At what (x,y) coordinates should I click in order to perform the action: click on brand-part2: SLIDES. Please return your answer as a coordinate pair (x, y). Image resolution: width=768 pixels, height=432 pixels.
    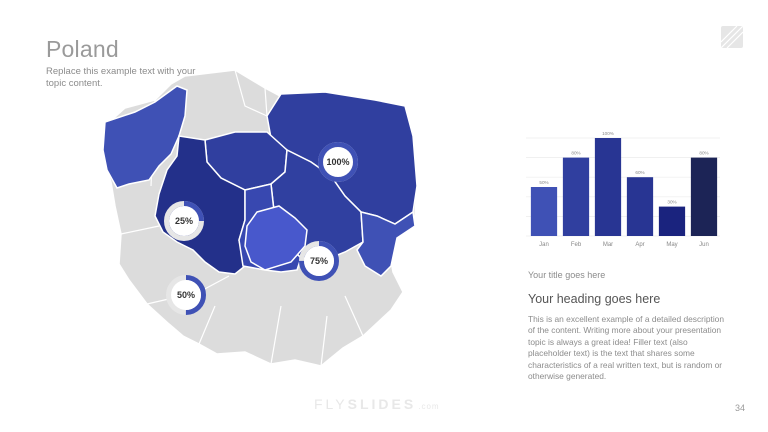
    Looking at the image, I should click on (382, 404).